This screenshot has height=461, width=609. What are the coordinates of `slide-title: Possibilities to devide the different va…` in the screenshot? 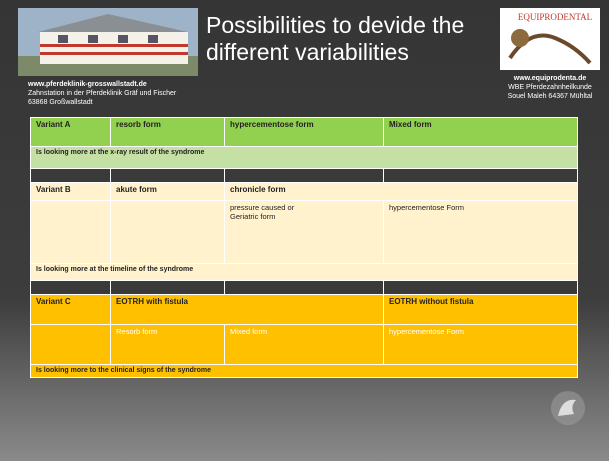 It's located at (335, 38).